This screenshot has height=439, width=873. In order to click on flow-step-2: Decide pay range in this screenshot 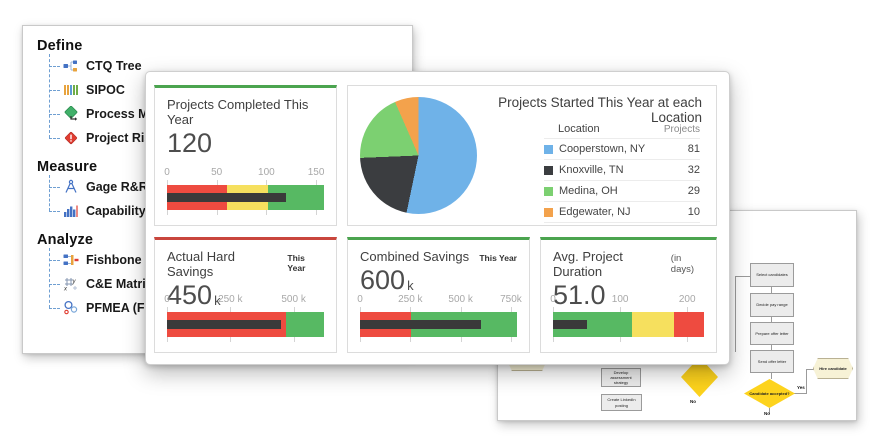, I will do `click(772, 305)`.